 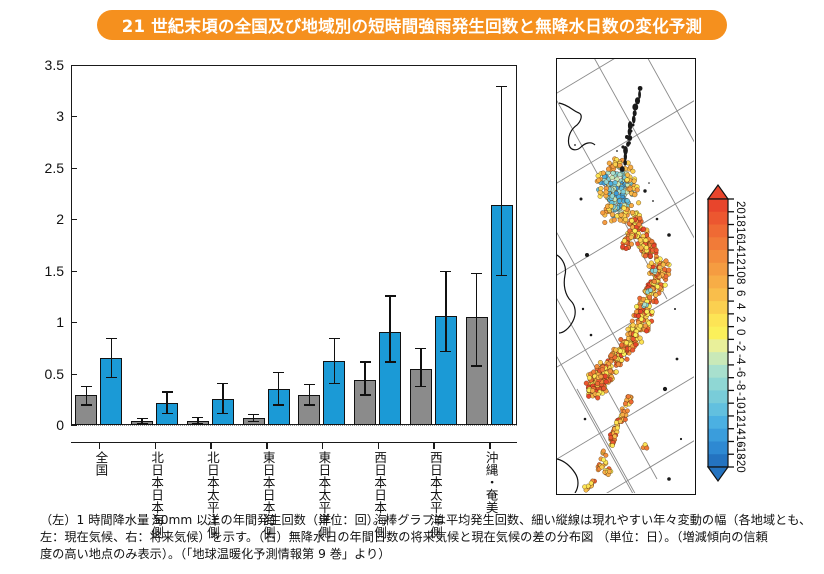 What do you see at coordinates (380, 495) in the screenshot?
I see `x-axis-category-label: 西日本日本海側` at bounding box center [380, 495].